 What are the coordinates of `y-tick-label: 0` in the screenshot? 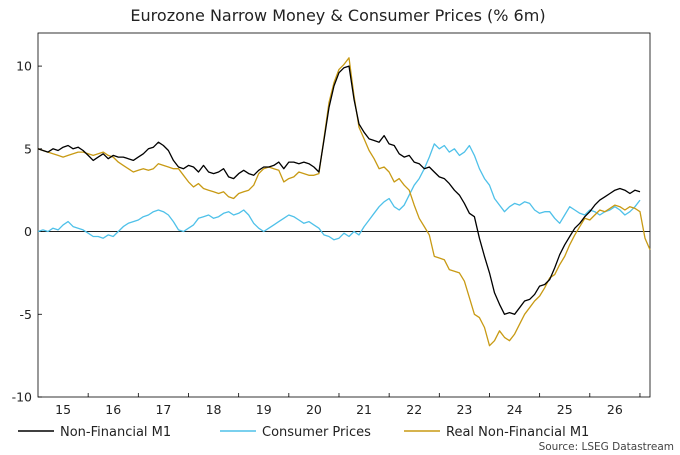 It's located at (28, 231).